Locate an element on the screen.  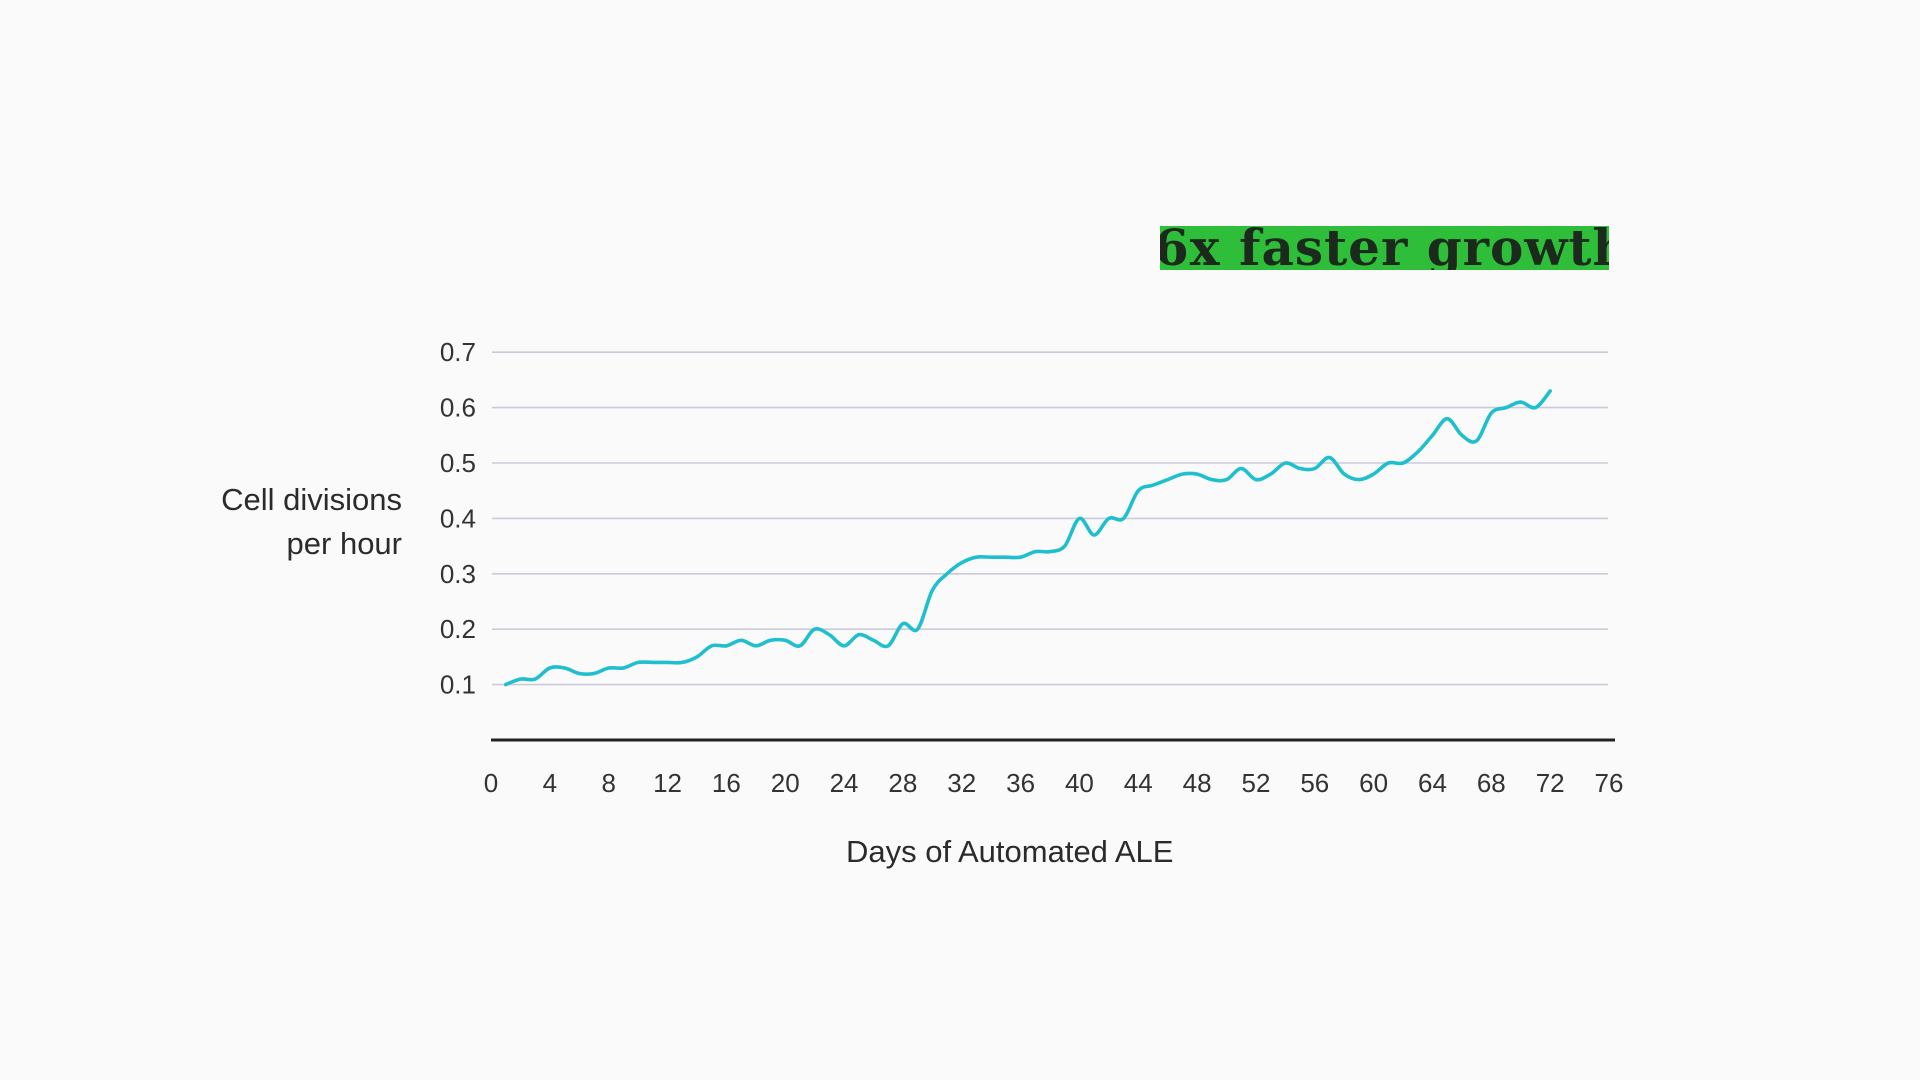
y-axis-label-line-1: Cell divisions is located at coordinates (311, 499).